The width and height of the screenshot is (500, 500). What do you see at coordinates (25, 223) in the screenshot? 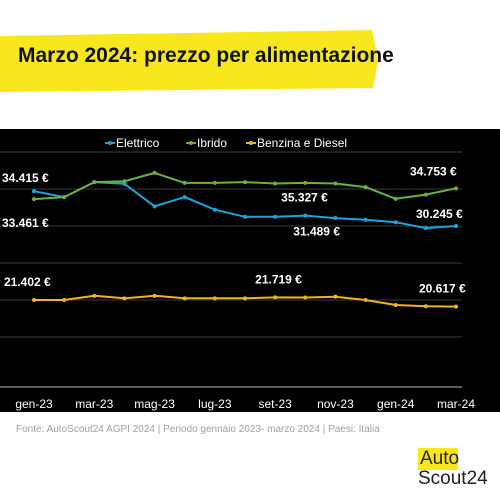
I see `data-label: 33.461 €` at bounding box center [25, 223].